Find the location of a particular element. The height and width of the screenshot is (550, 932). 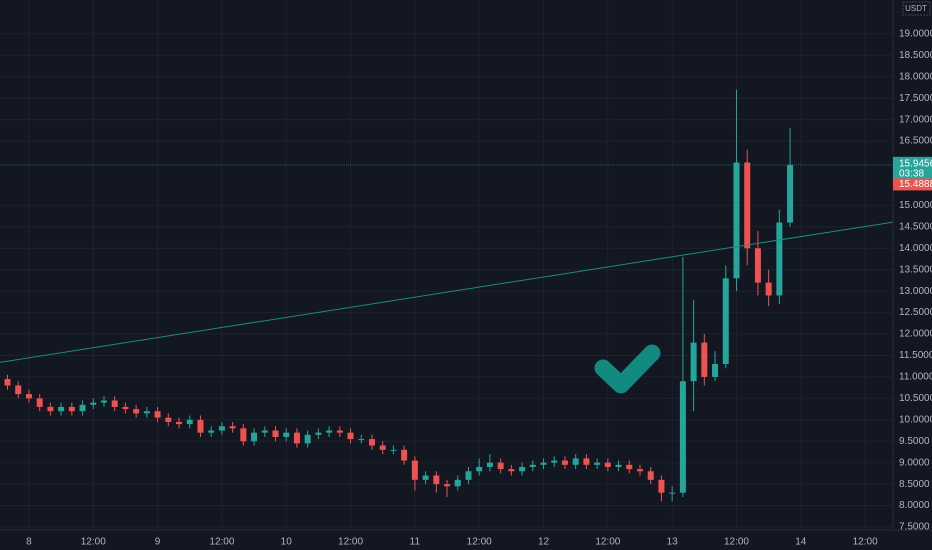

x-tick-label: 9 is located at coordinates (158, 542).